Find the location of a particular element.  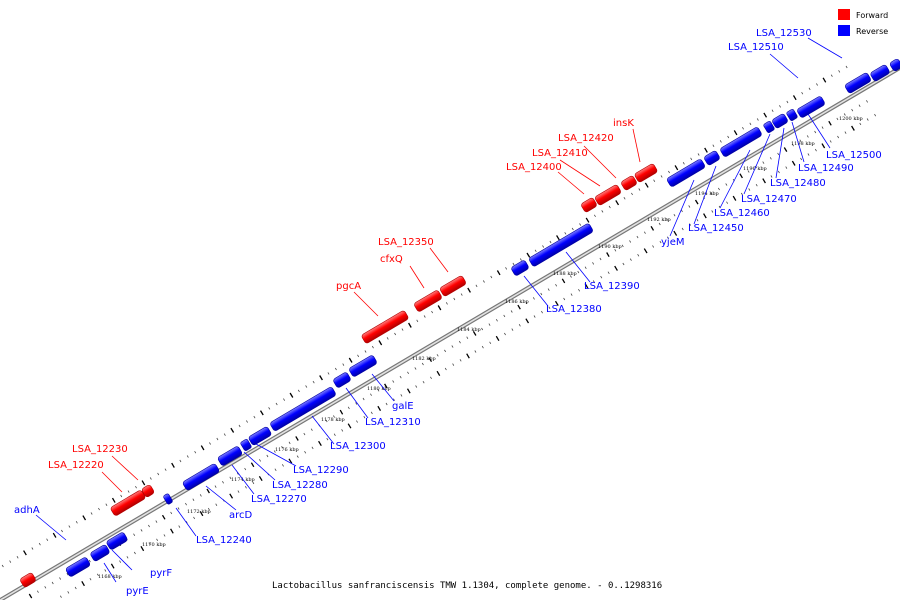

label-gale: galE is located at coordinates (403, 406).